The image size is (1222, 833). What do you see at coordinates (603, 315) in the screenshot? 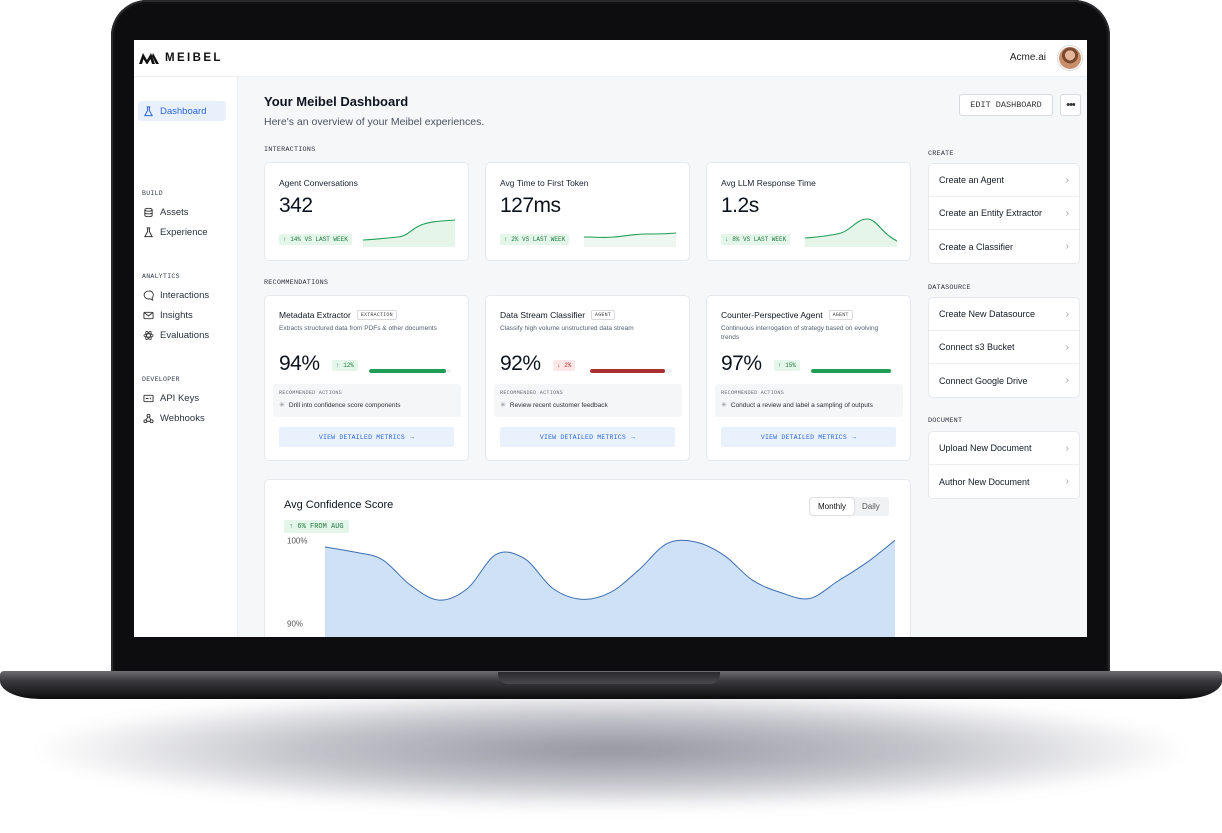
I see `rec-tag: AGENT` at bounding box center [603, 315].